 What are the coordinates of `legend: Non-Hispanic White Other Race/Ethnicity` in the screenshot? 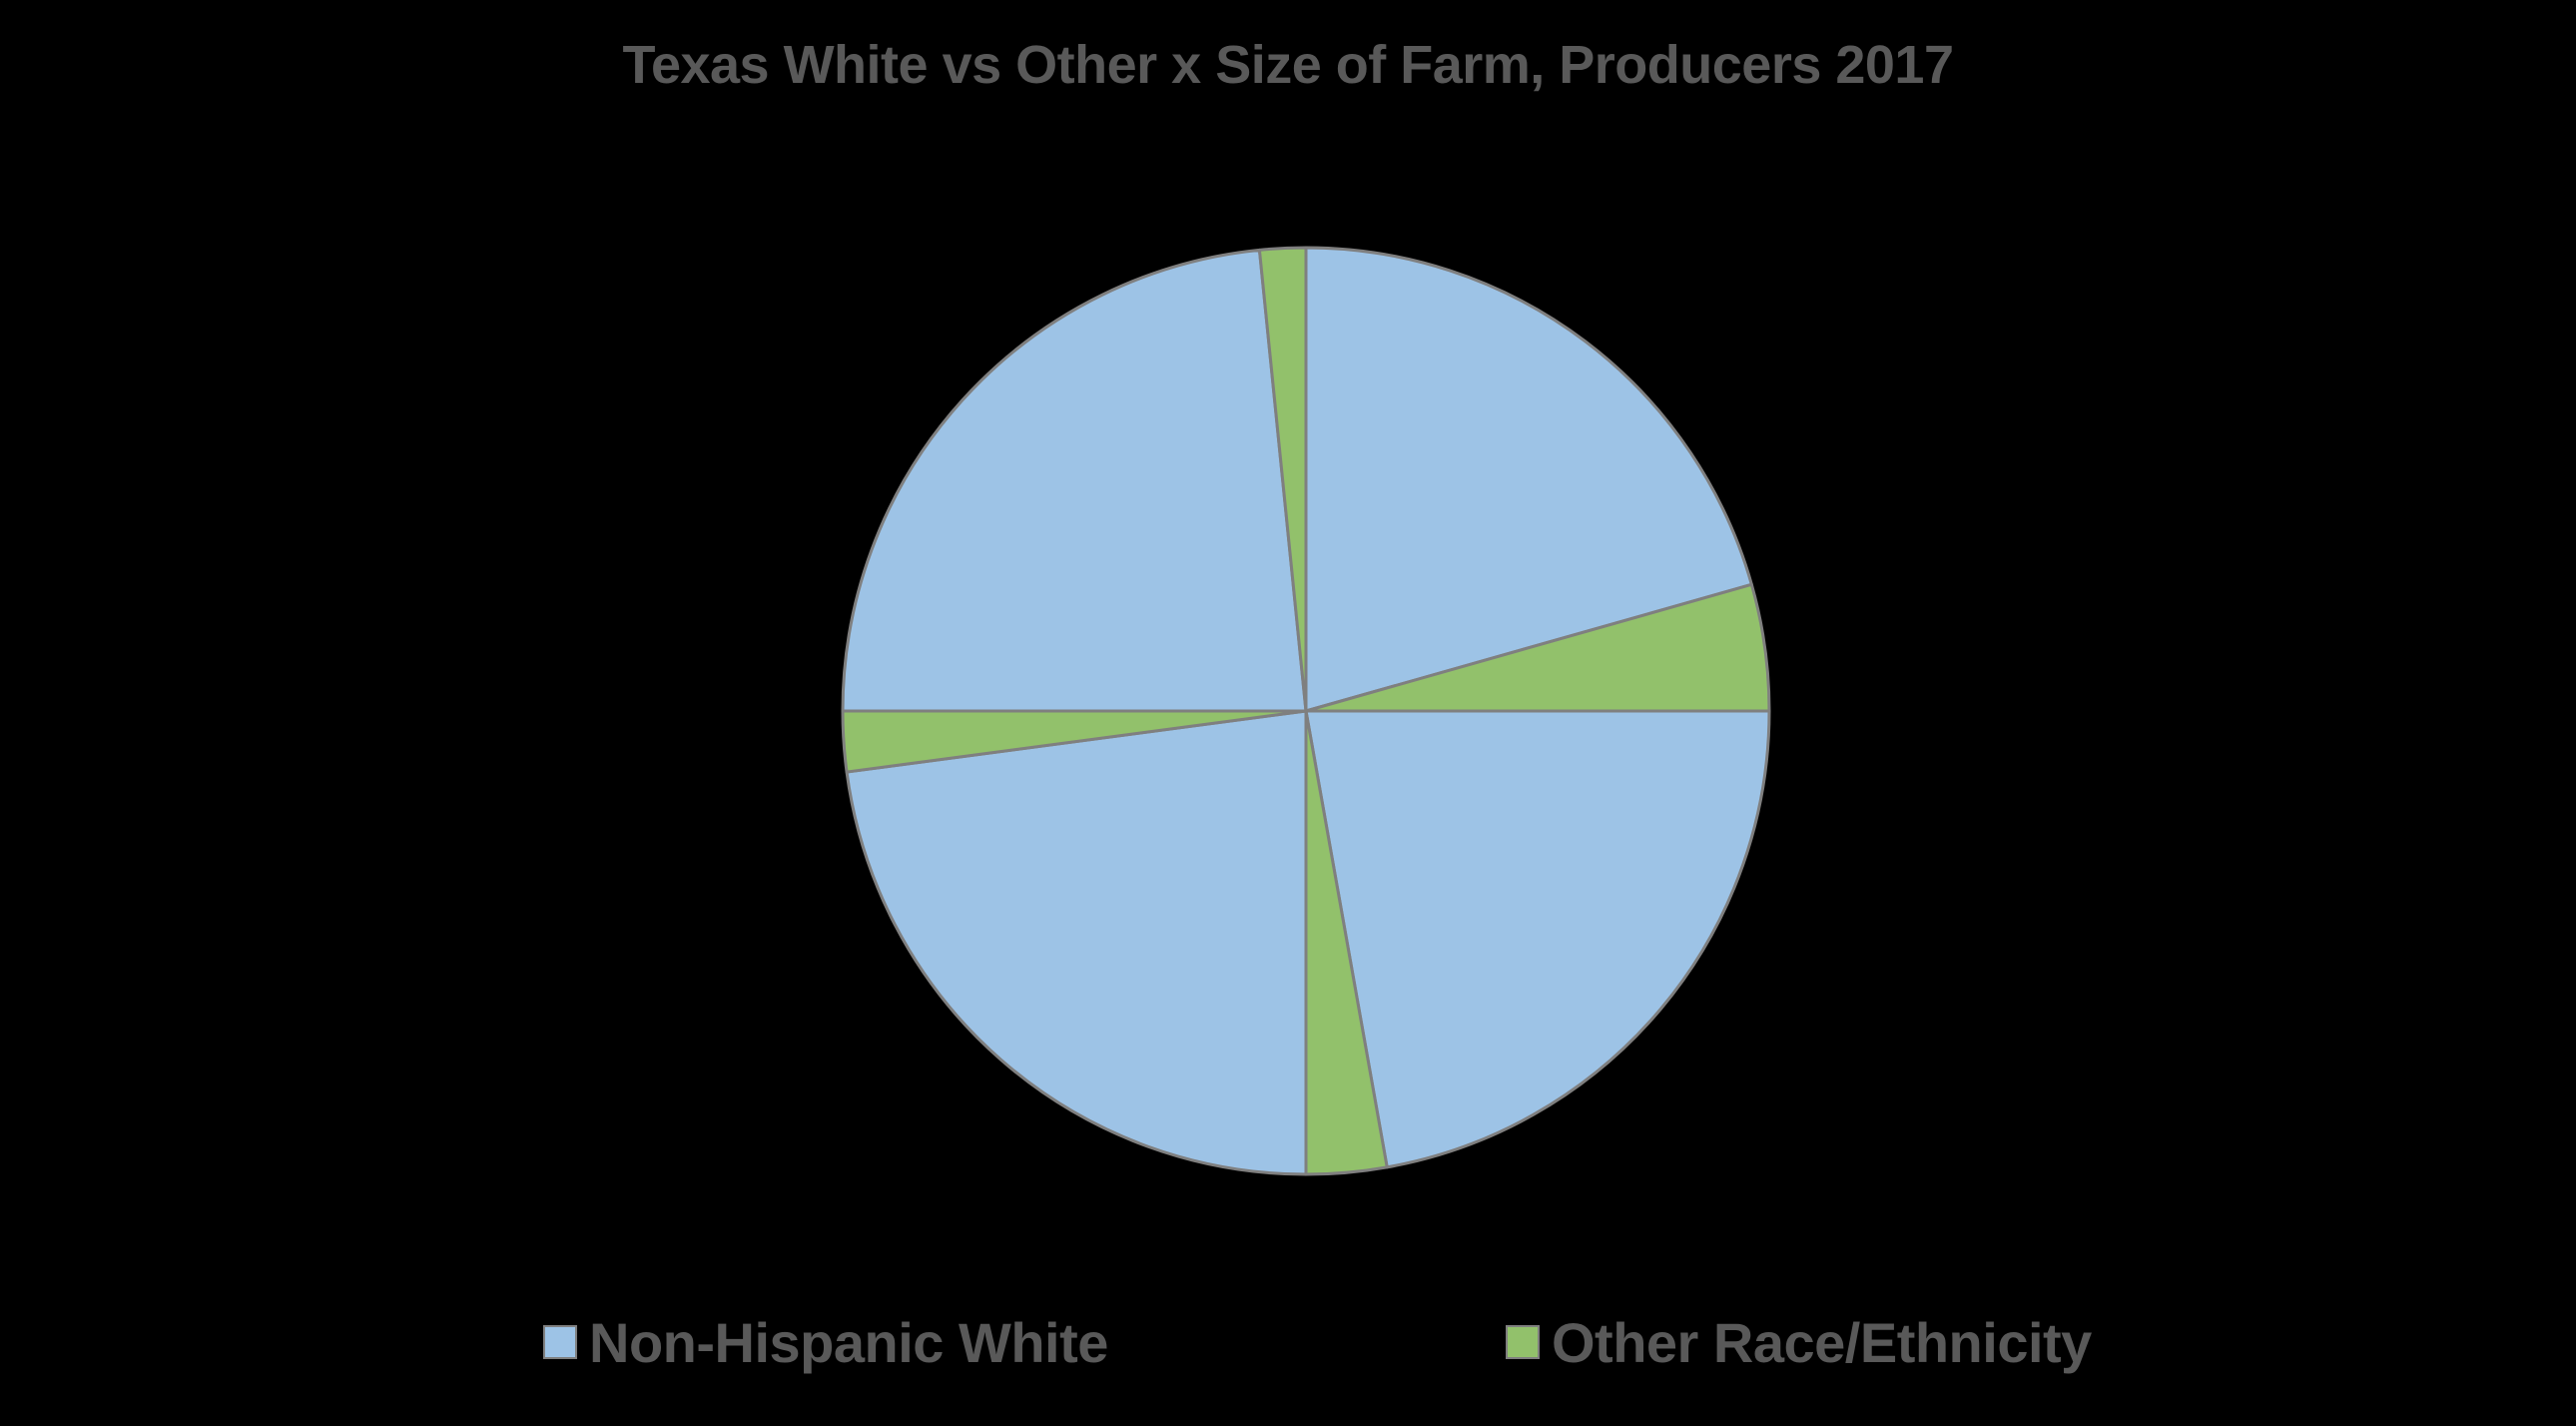 It's located at (1288, 1342).